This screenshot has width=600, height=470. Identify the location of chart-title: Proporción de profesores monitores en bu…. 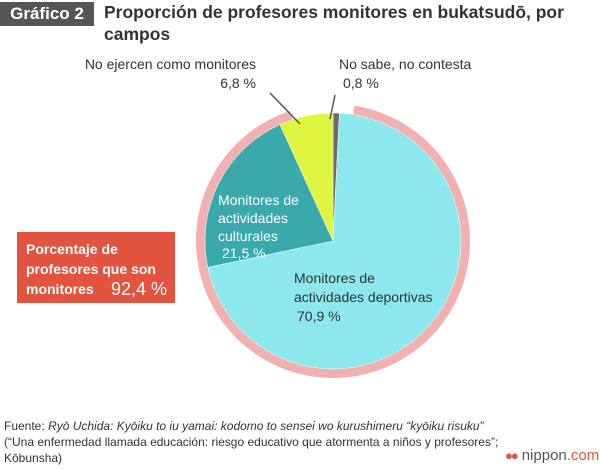
(334, 23).